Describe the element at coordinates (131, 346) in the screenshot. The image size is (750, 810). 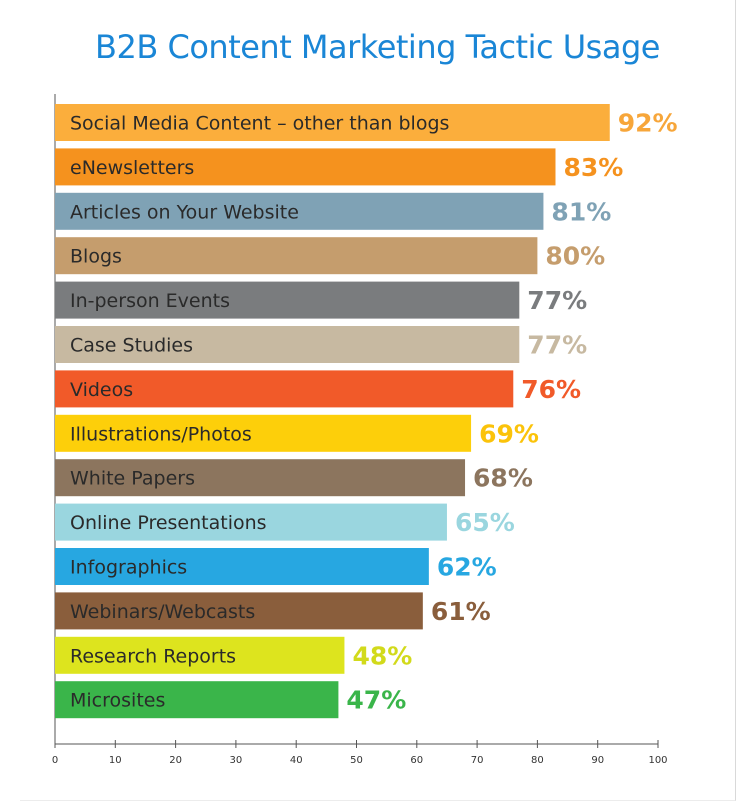
I see `bar-category-label: Case Studies` at that location.